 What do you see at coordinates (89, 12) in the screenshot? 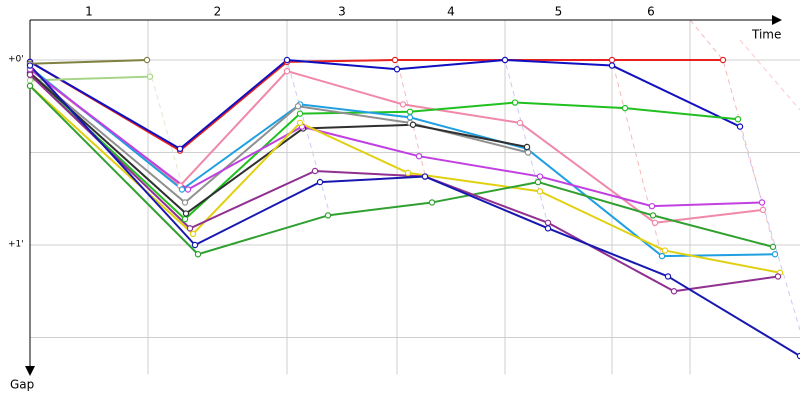
I see `lap-label: 1` at bounding box center [89, 12].